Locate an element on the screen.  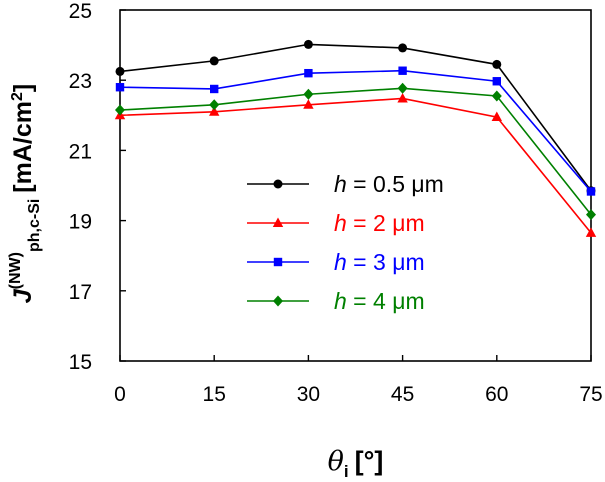
legend-label-rest: = 2 μm is located at coordinates (386, 223).